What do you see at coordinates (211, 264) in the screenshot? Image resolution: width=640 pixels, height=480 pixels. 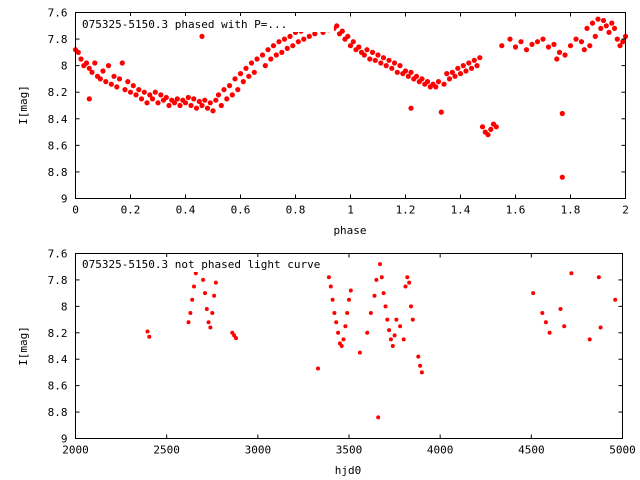 I see `unphased-title-box` at bounding box center [211, 264].